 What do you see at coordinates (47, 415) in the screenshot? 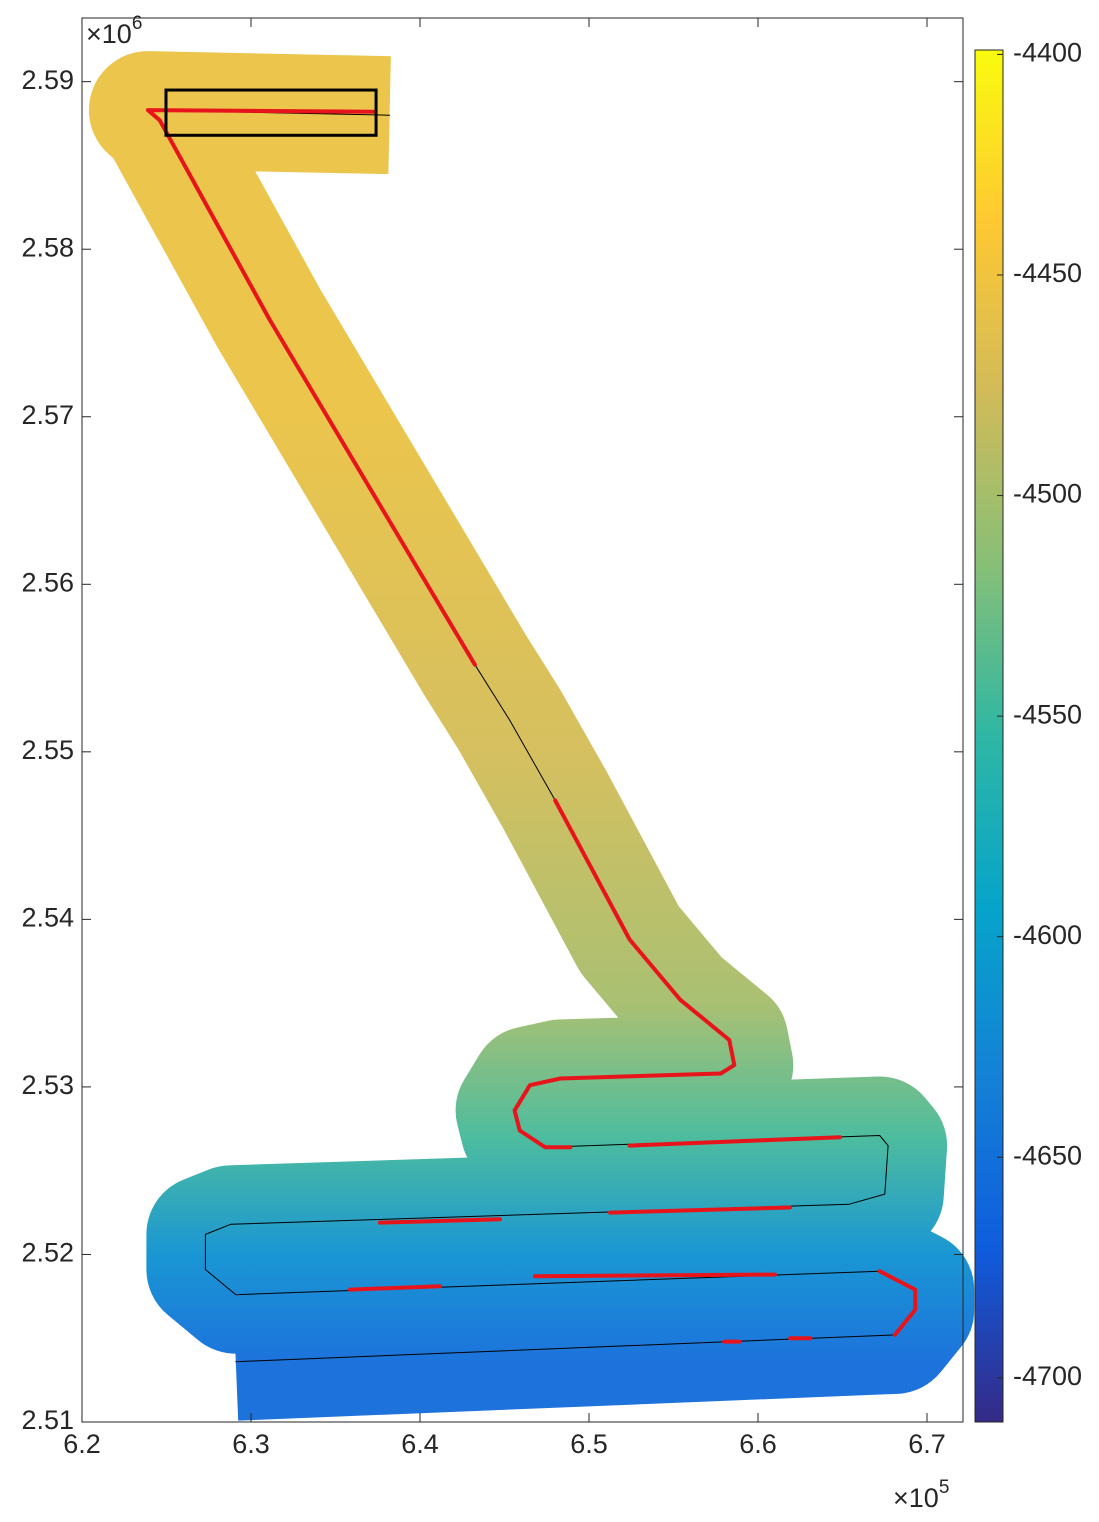
I see `y-tick-label: 2.57` at bounding box center [47, 415].